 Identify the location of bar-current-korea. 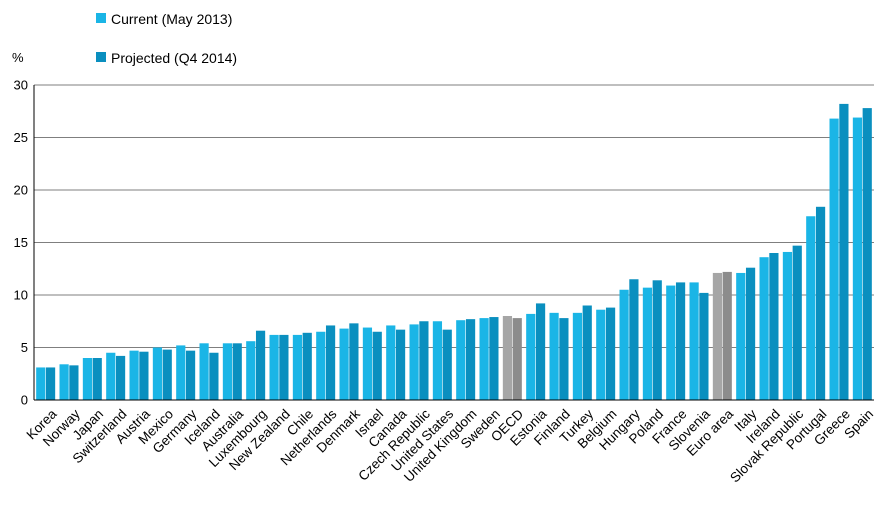
(41, 383).